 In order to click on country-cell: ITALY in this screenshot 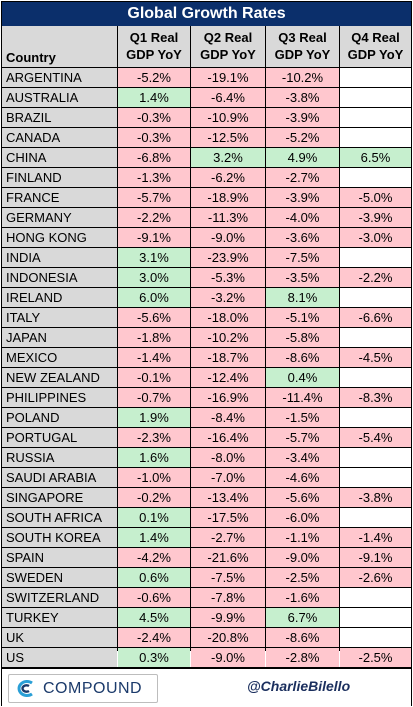, I will do `click(59, 317)`.